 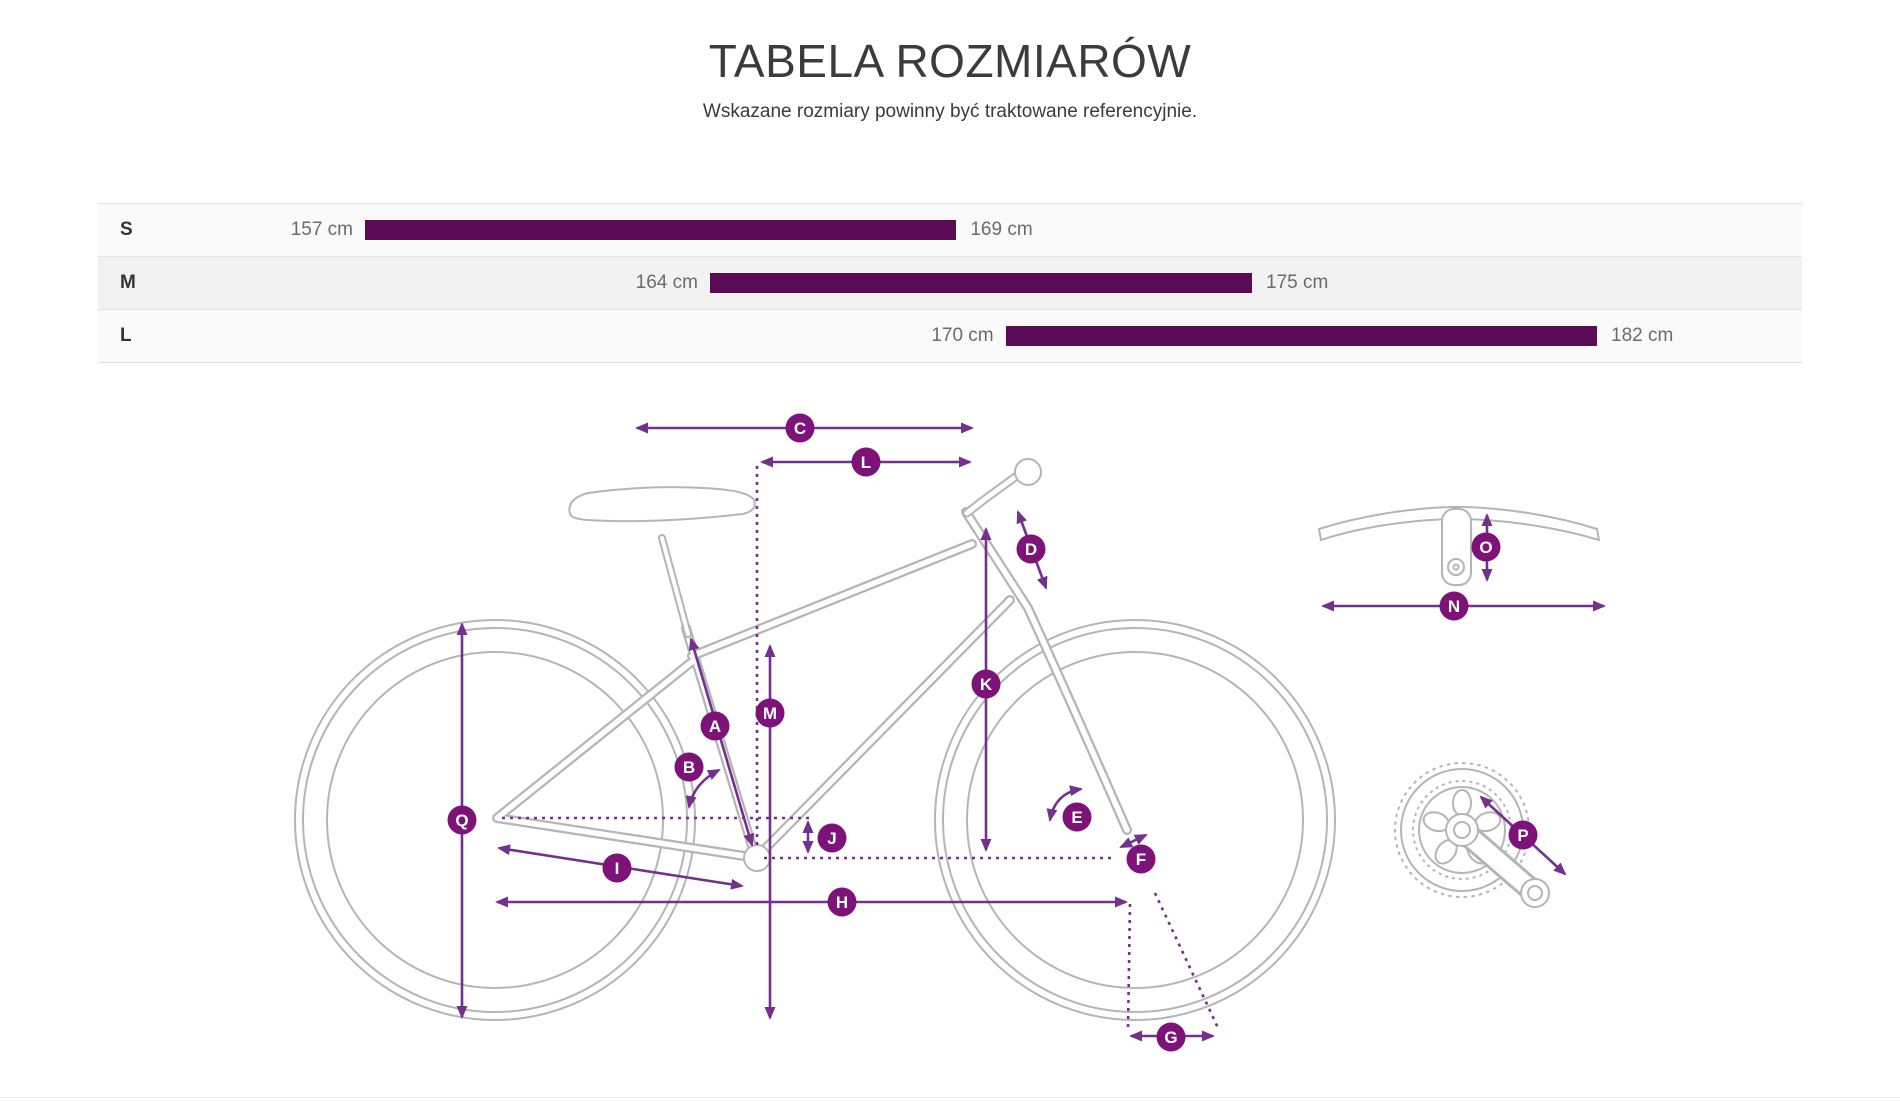 I want to click on dim-badge-C: C, so click(x=800, y=428).